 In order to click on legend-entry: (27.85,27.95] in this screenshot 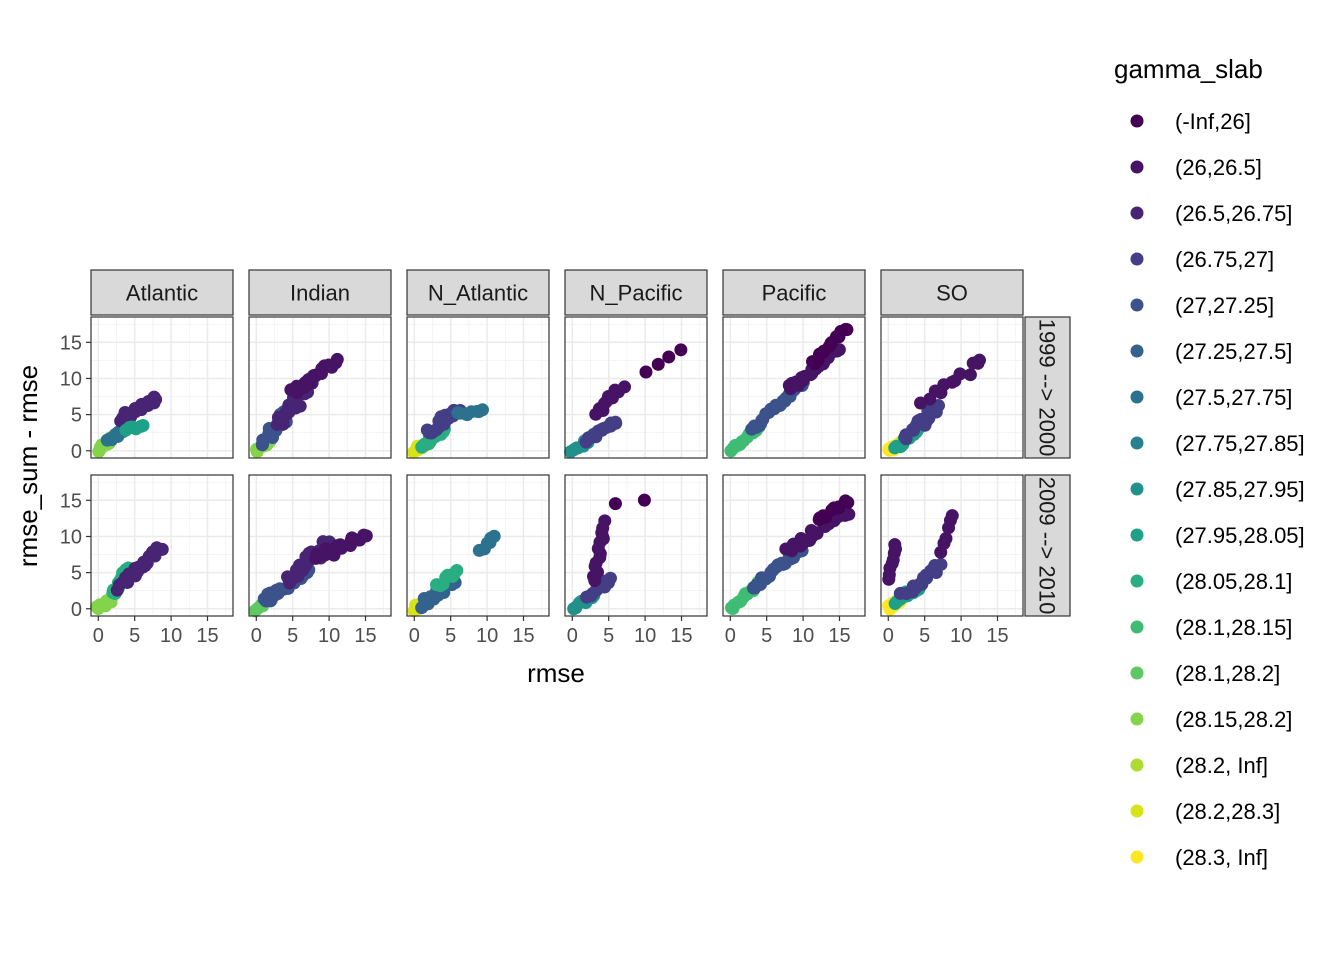, I will do `click(1217, 489)`.